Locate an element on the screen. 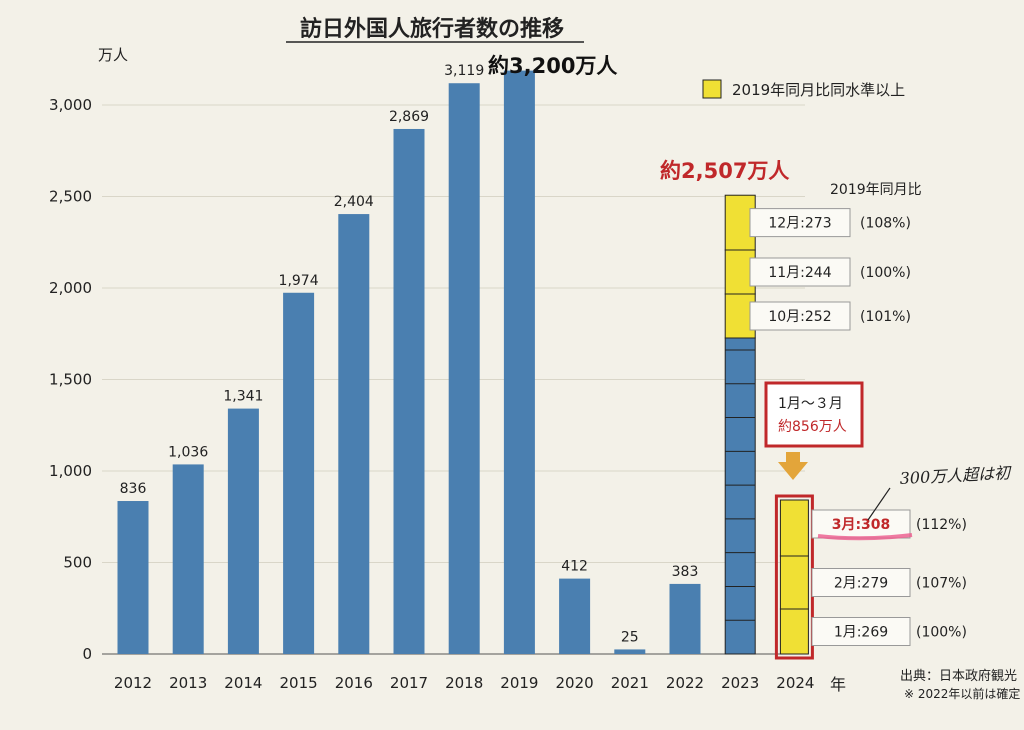 This screenshot has height=730, width=1024. data-label: 1,341 is located at coordinates (243, 397).